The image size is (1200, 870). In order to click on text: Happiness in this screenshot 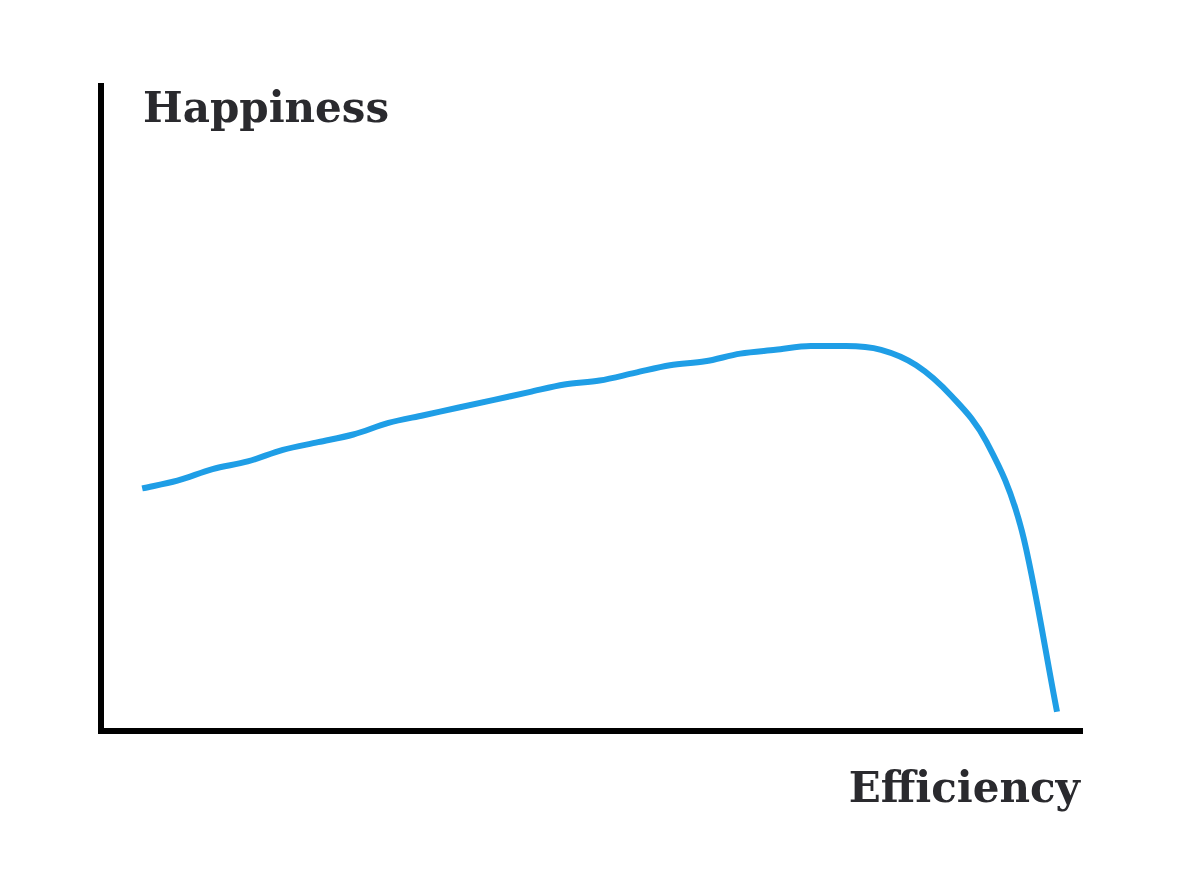, I will do `click(266, 107)`.